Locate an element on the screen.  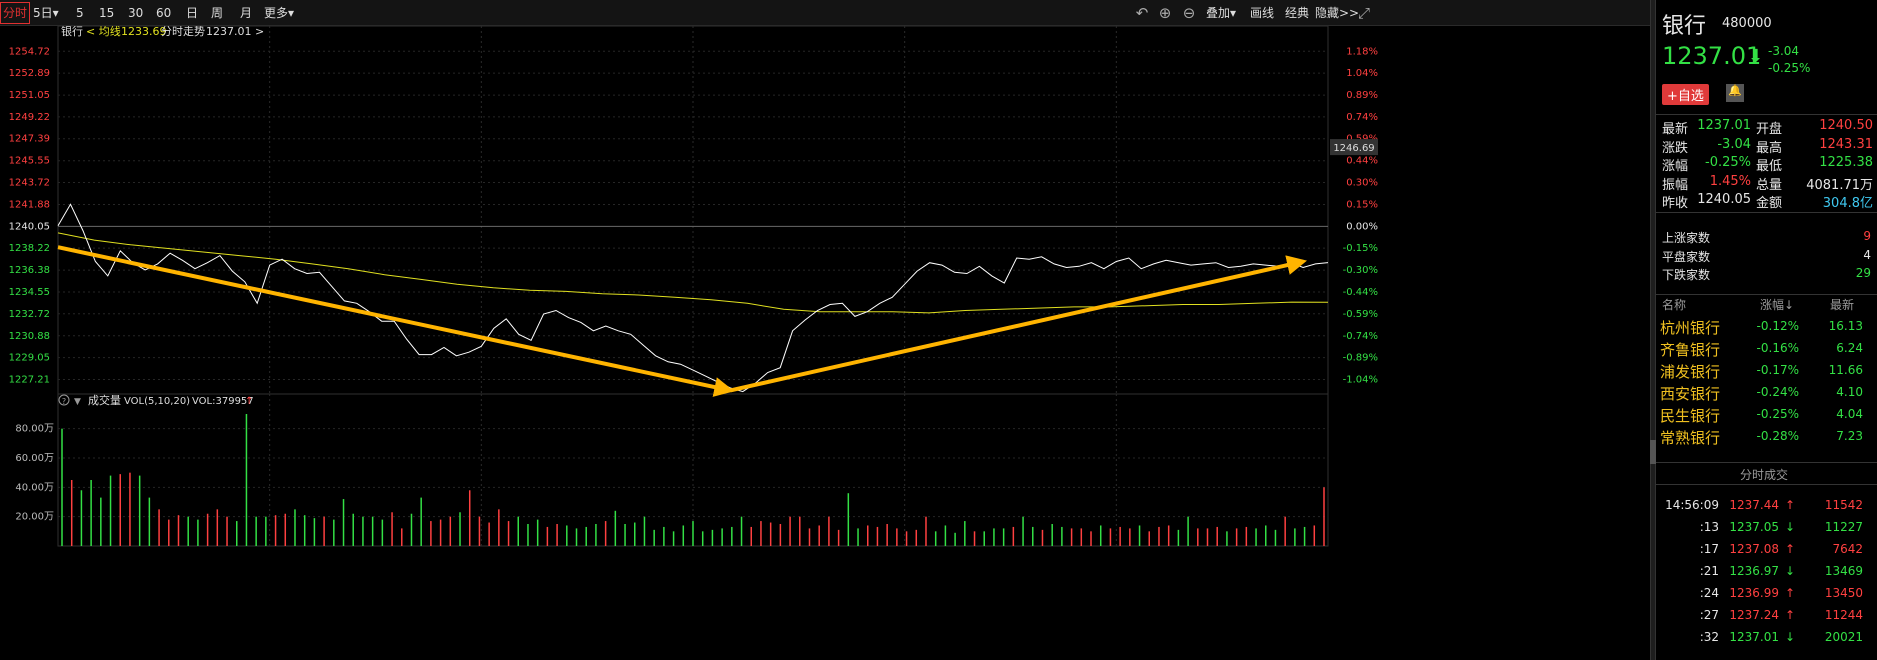
pct-tick-label: -1.04% is located at coordinates (1360, 380).